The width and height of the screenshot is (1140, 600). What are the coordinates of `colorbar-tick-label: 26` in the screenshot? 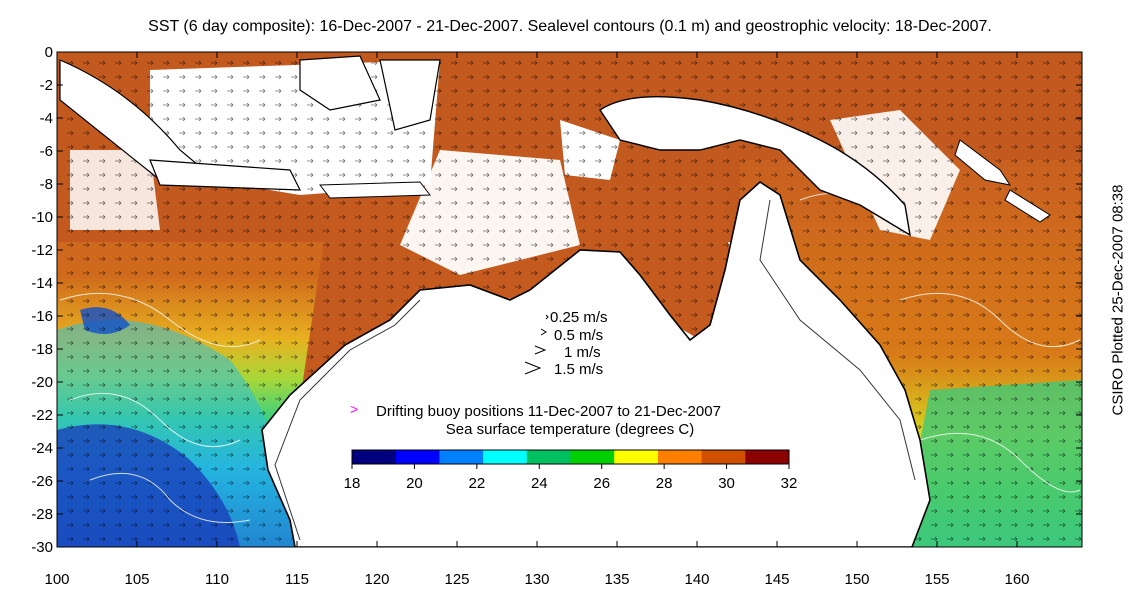 It's located at (601, 483).